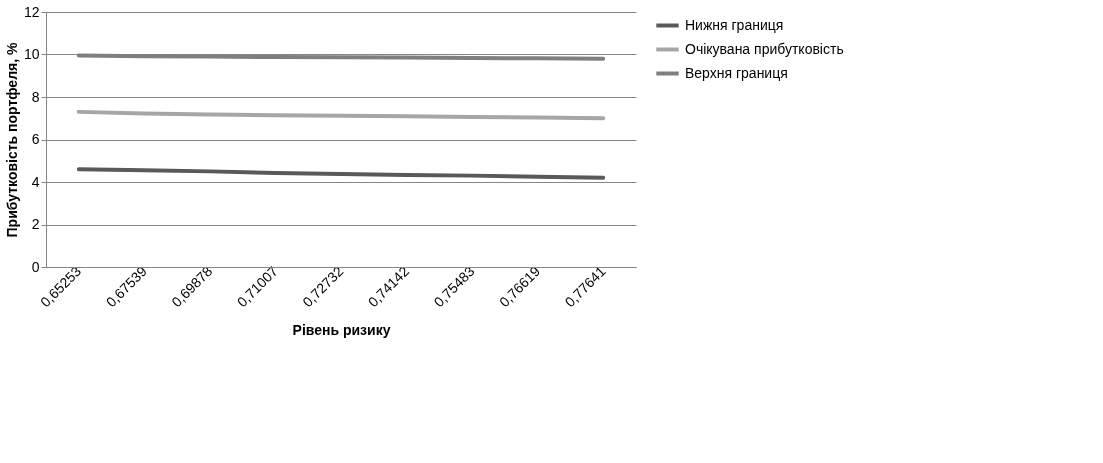 Image resolution: width=1103 pixels, height=463 pixels. Describe the element at coordinates (35, 224) in the screenshot. I see `y-tick-label: 2` at that location.